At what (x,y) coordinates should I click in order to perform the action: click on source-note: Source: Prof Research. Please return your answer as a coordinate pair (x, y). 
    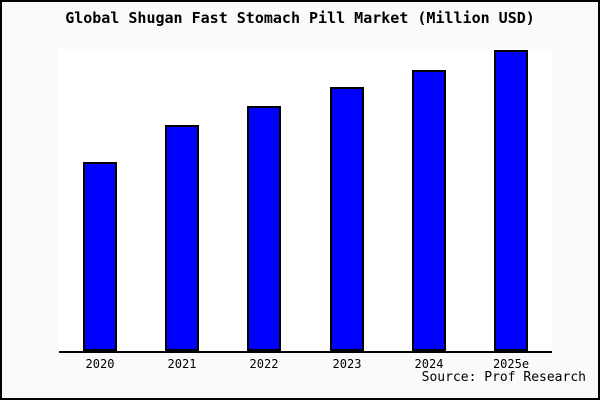
    Looking at the image, I should click on (503, 377).